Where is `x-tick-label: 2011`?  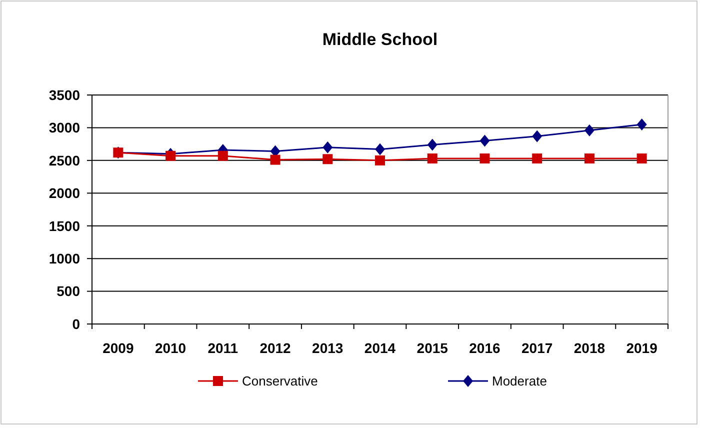
x-tick-label: 2011 is located at coordinates (223, 348).